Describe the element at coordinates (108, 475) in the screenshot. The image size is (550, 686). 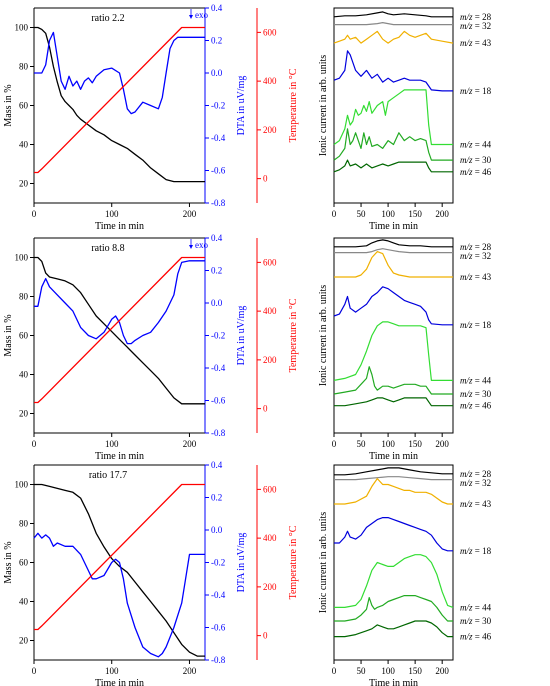
I see `ratio-annotation: ratio 17.7` at that location.